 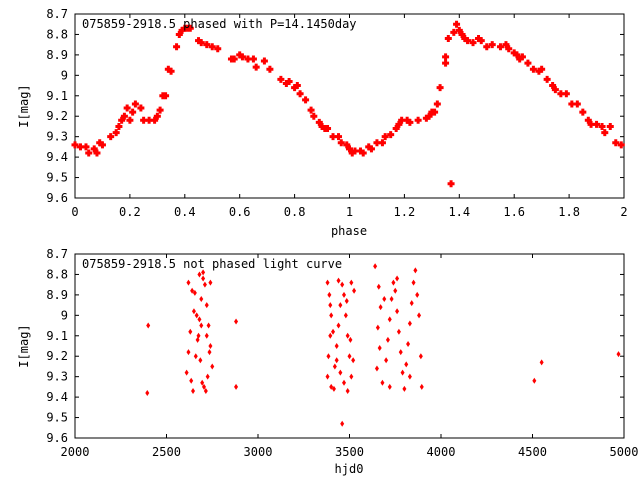 I want to click on phased-x-tick-label: 0.8, so click(x=295, y=212).